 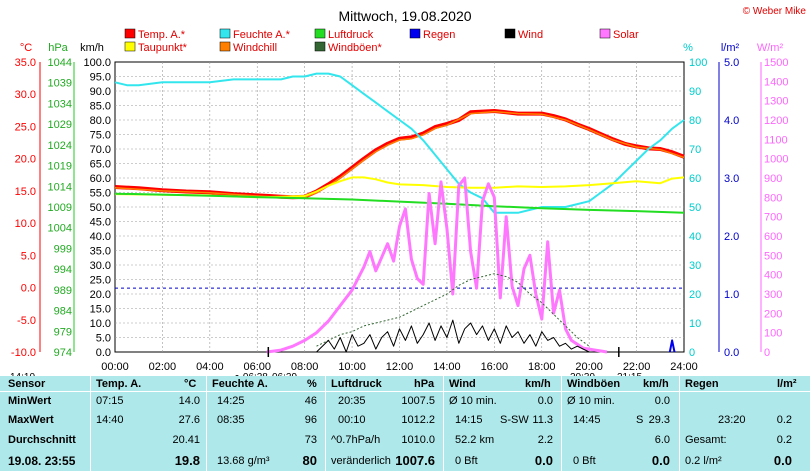 What do you see at coordinates (776, 160) in the screenshot?
I see `solar-tick-label: 1000` at bounding box center [776, 160].